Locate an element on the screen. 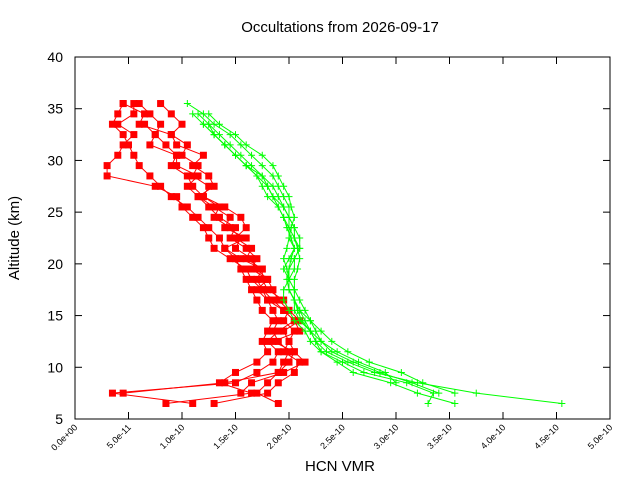 Image resolution: width=640 pixels, height=480 pixels. y-tick-label: 5 is located at coordinates (59, 419).